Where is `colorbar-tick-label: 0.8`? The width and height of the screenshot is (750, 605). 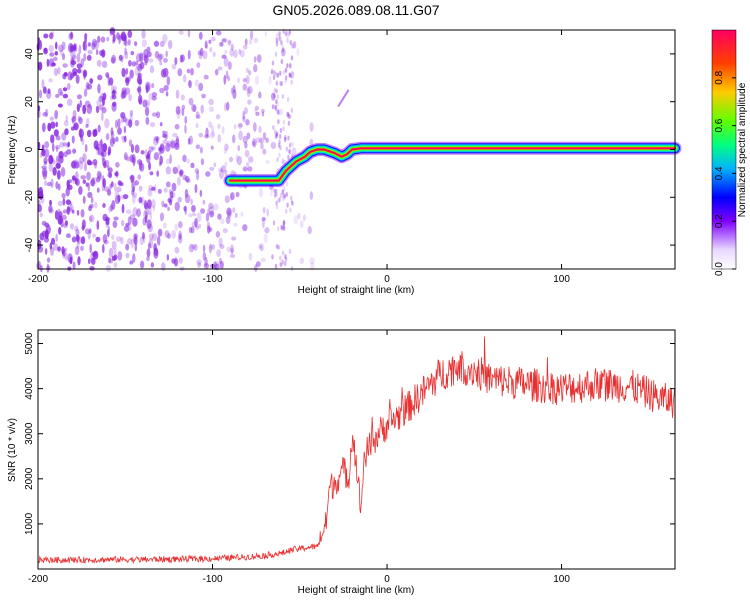
colorbar-tick-label: 0.8 is located at coordinates (719, 77).